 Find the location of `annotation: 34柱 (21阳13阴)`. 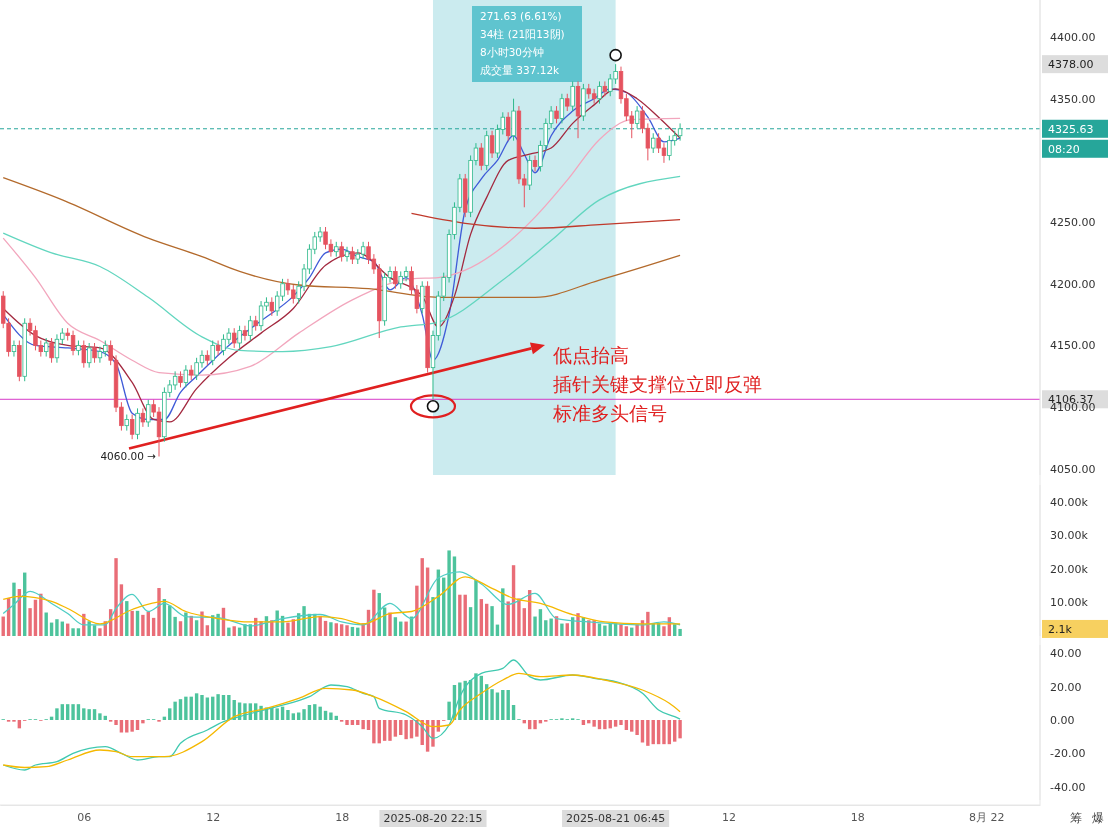

annotation: 34柱 (21阳13阴) is located at coordinates (522, 34).